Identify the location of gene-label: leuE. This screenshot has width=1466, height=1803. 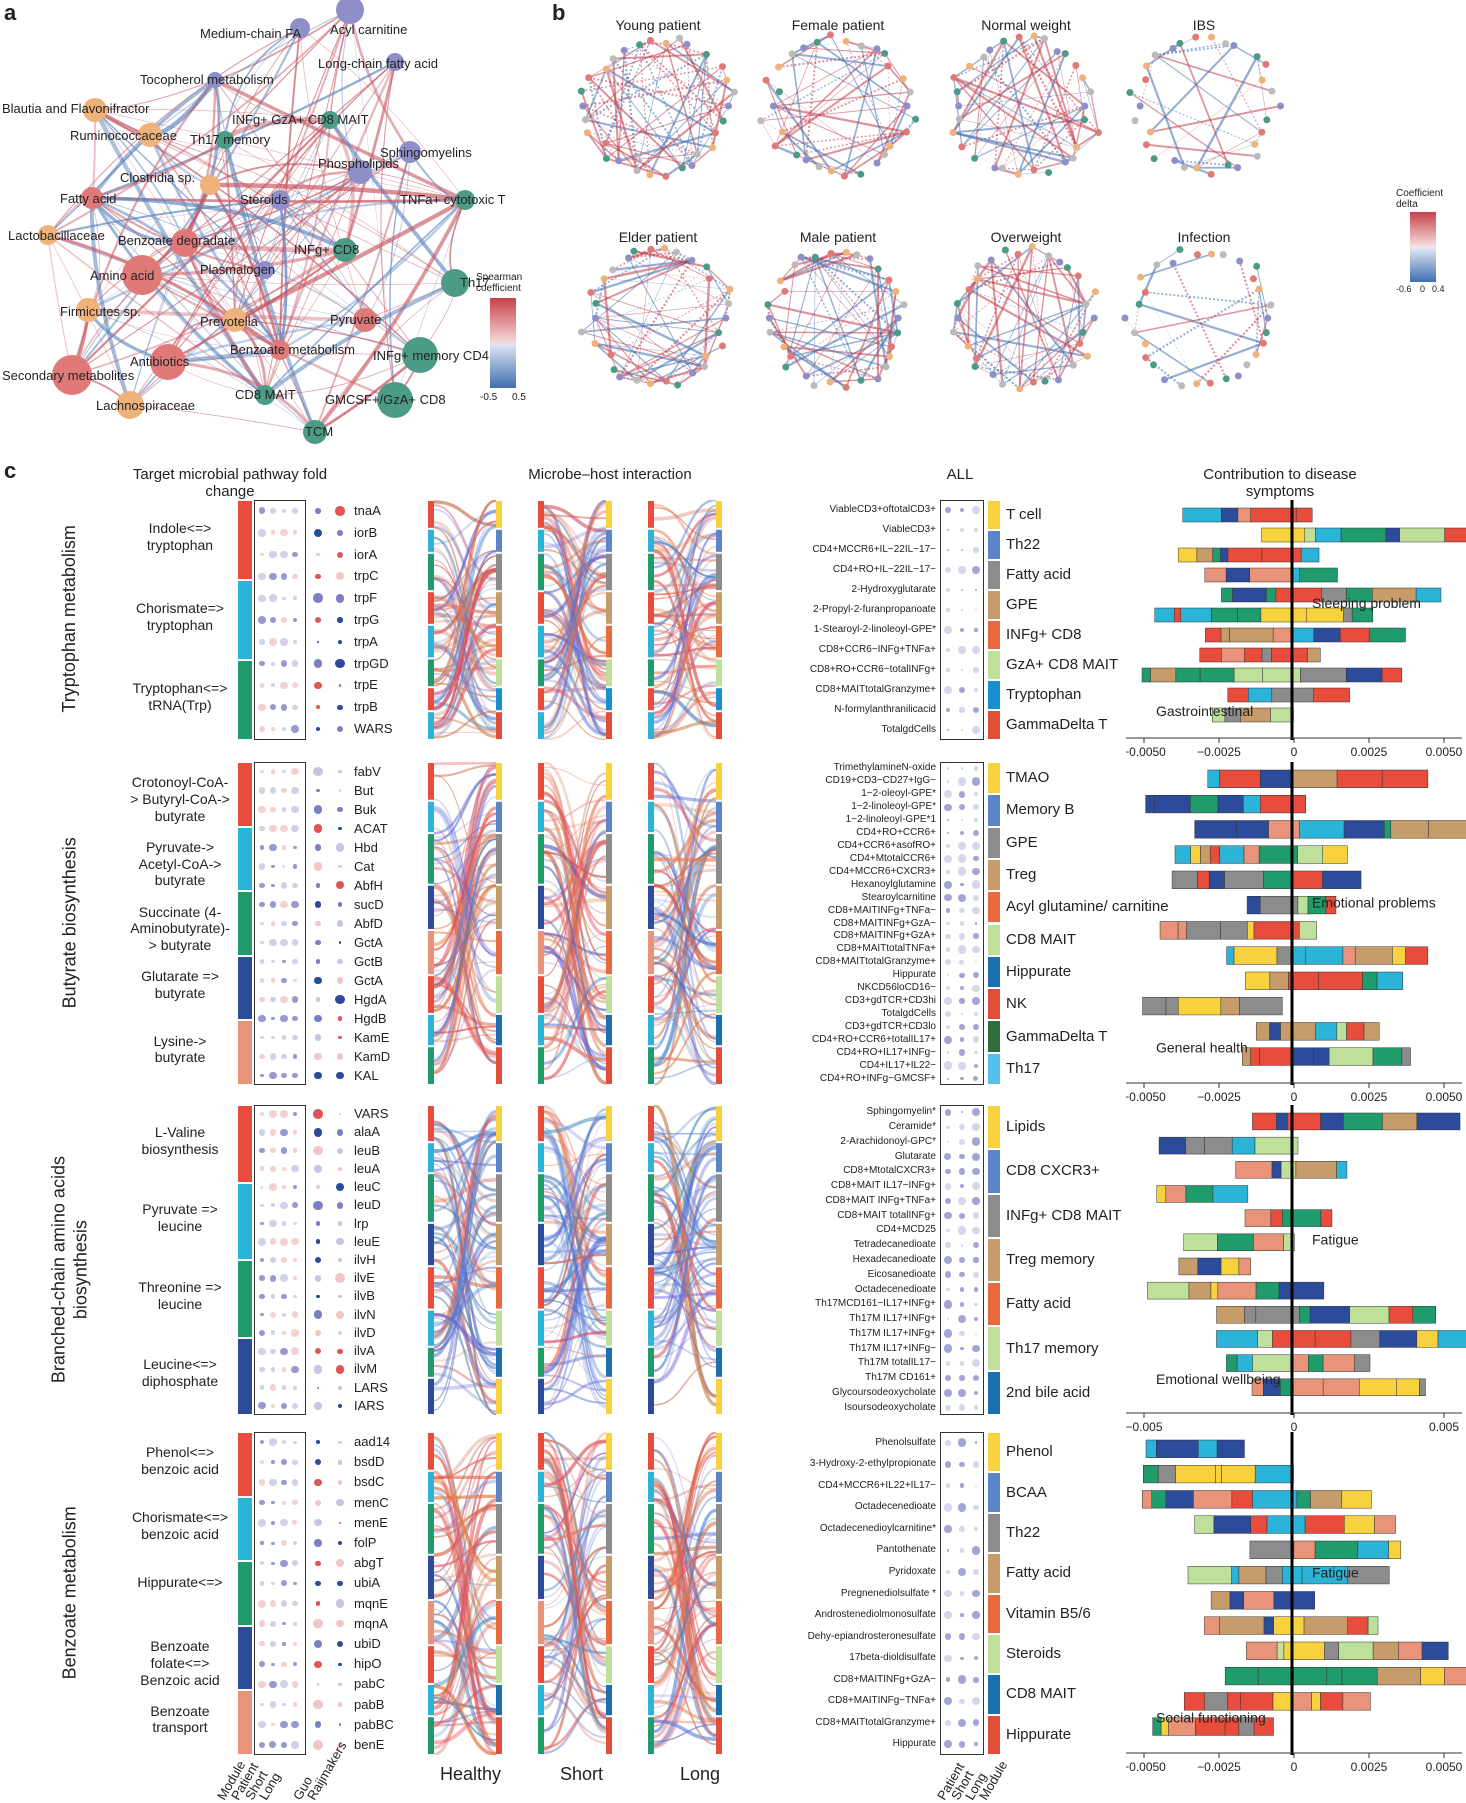
(367, 1241).